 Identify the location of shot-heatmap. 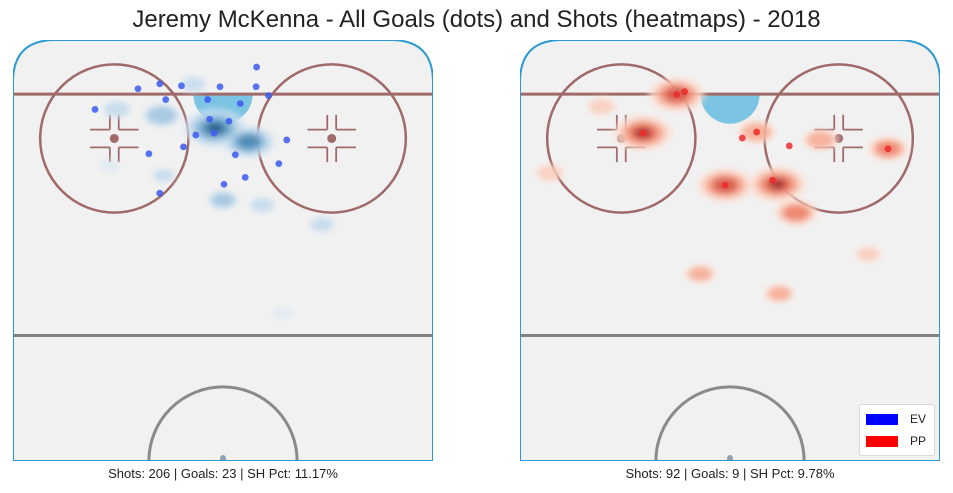
(217, 198).